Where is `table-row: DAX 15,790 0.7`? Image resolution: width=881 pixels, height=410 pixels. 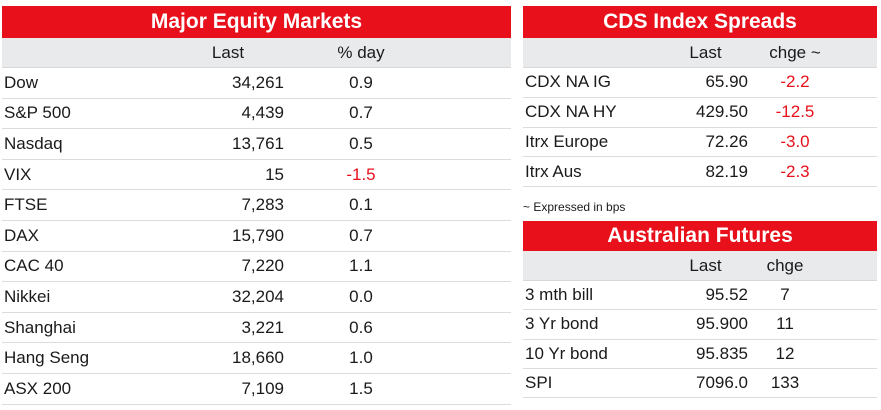 table-row: DAX 15,790 0.7 is located at coordinates (256, 236).